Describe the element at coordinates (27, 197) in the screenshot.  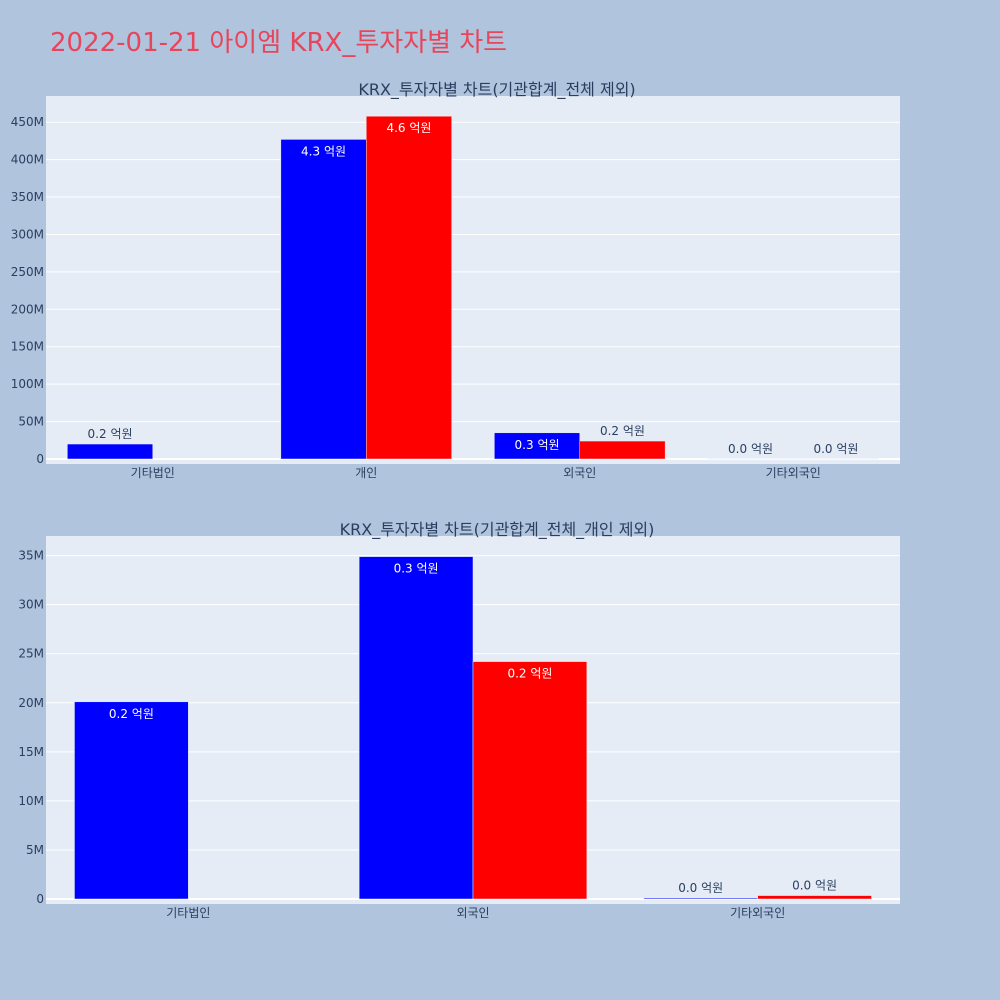
I see `y-tick-label: 350M` at that location.